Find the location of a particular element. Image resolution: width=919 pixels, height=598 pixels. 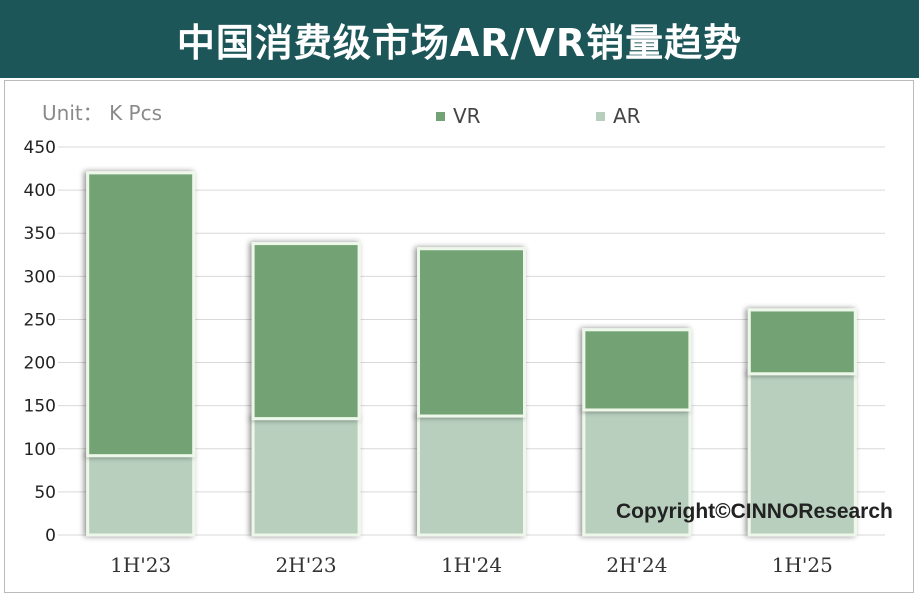

y-tick-label: 50 is located at coordinates (45, 493).